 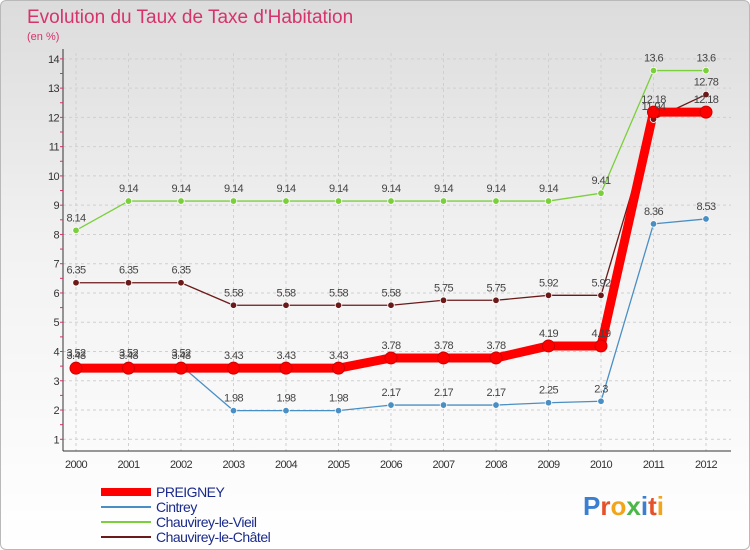 I want to click on proxiti-logo: Proxiti, so click(x=623, y=506).